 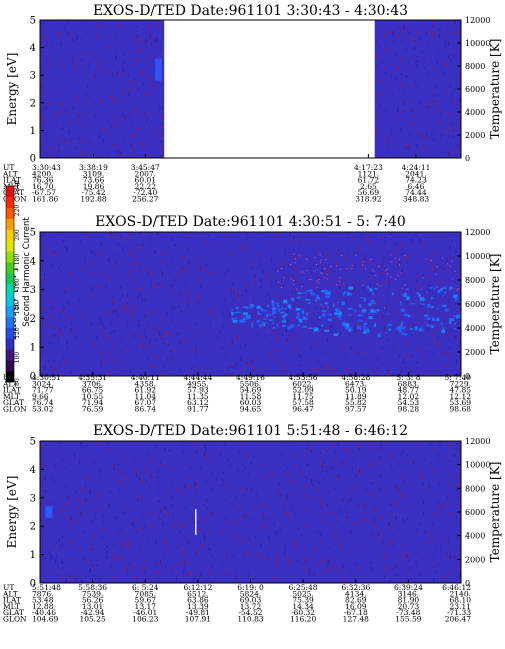 I want to click on y2-tick-label: 0, so click(x=467, y=376).